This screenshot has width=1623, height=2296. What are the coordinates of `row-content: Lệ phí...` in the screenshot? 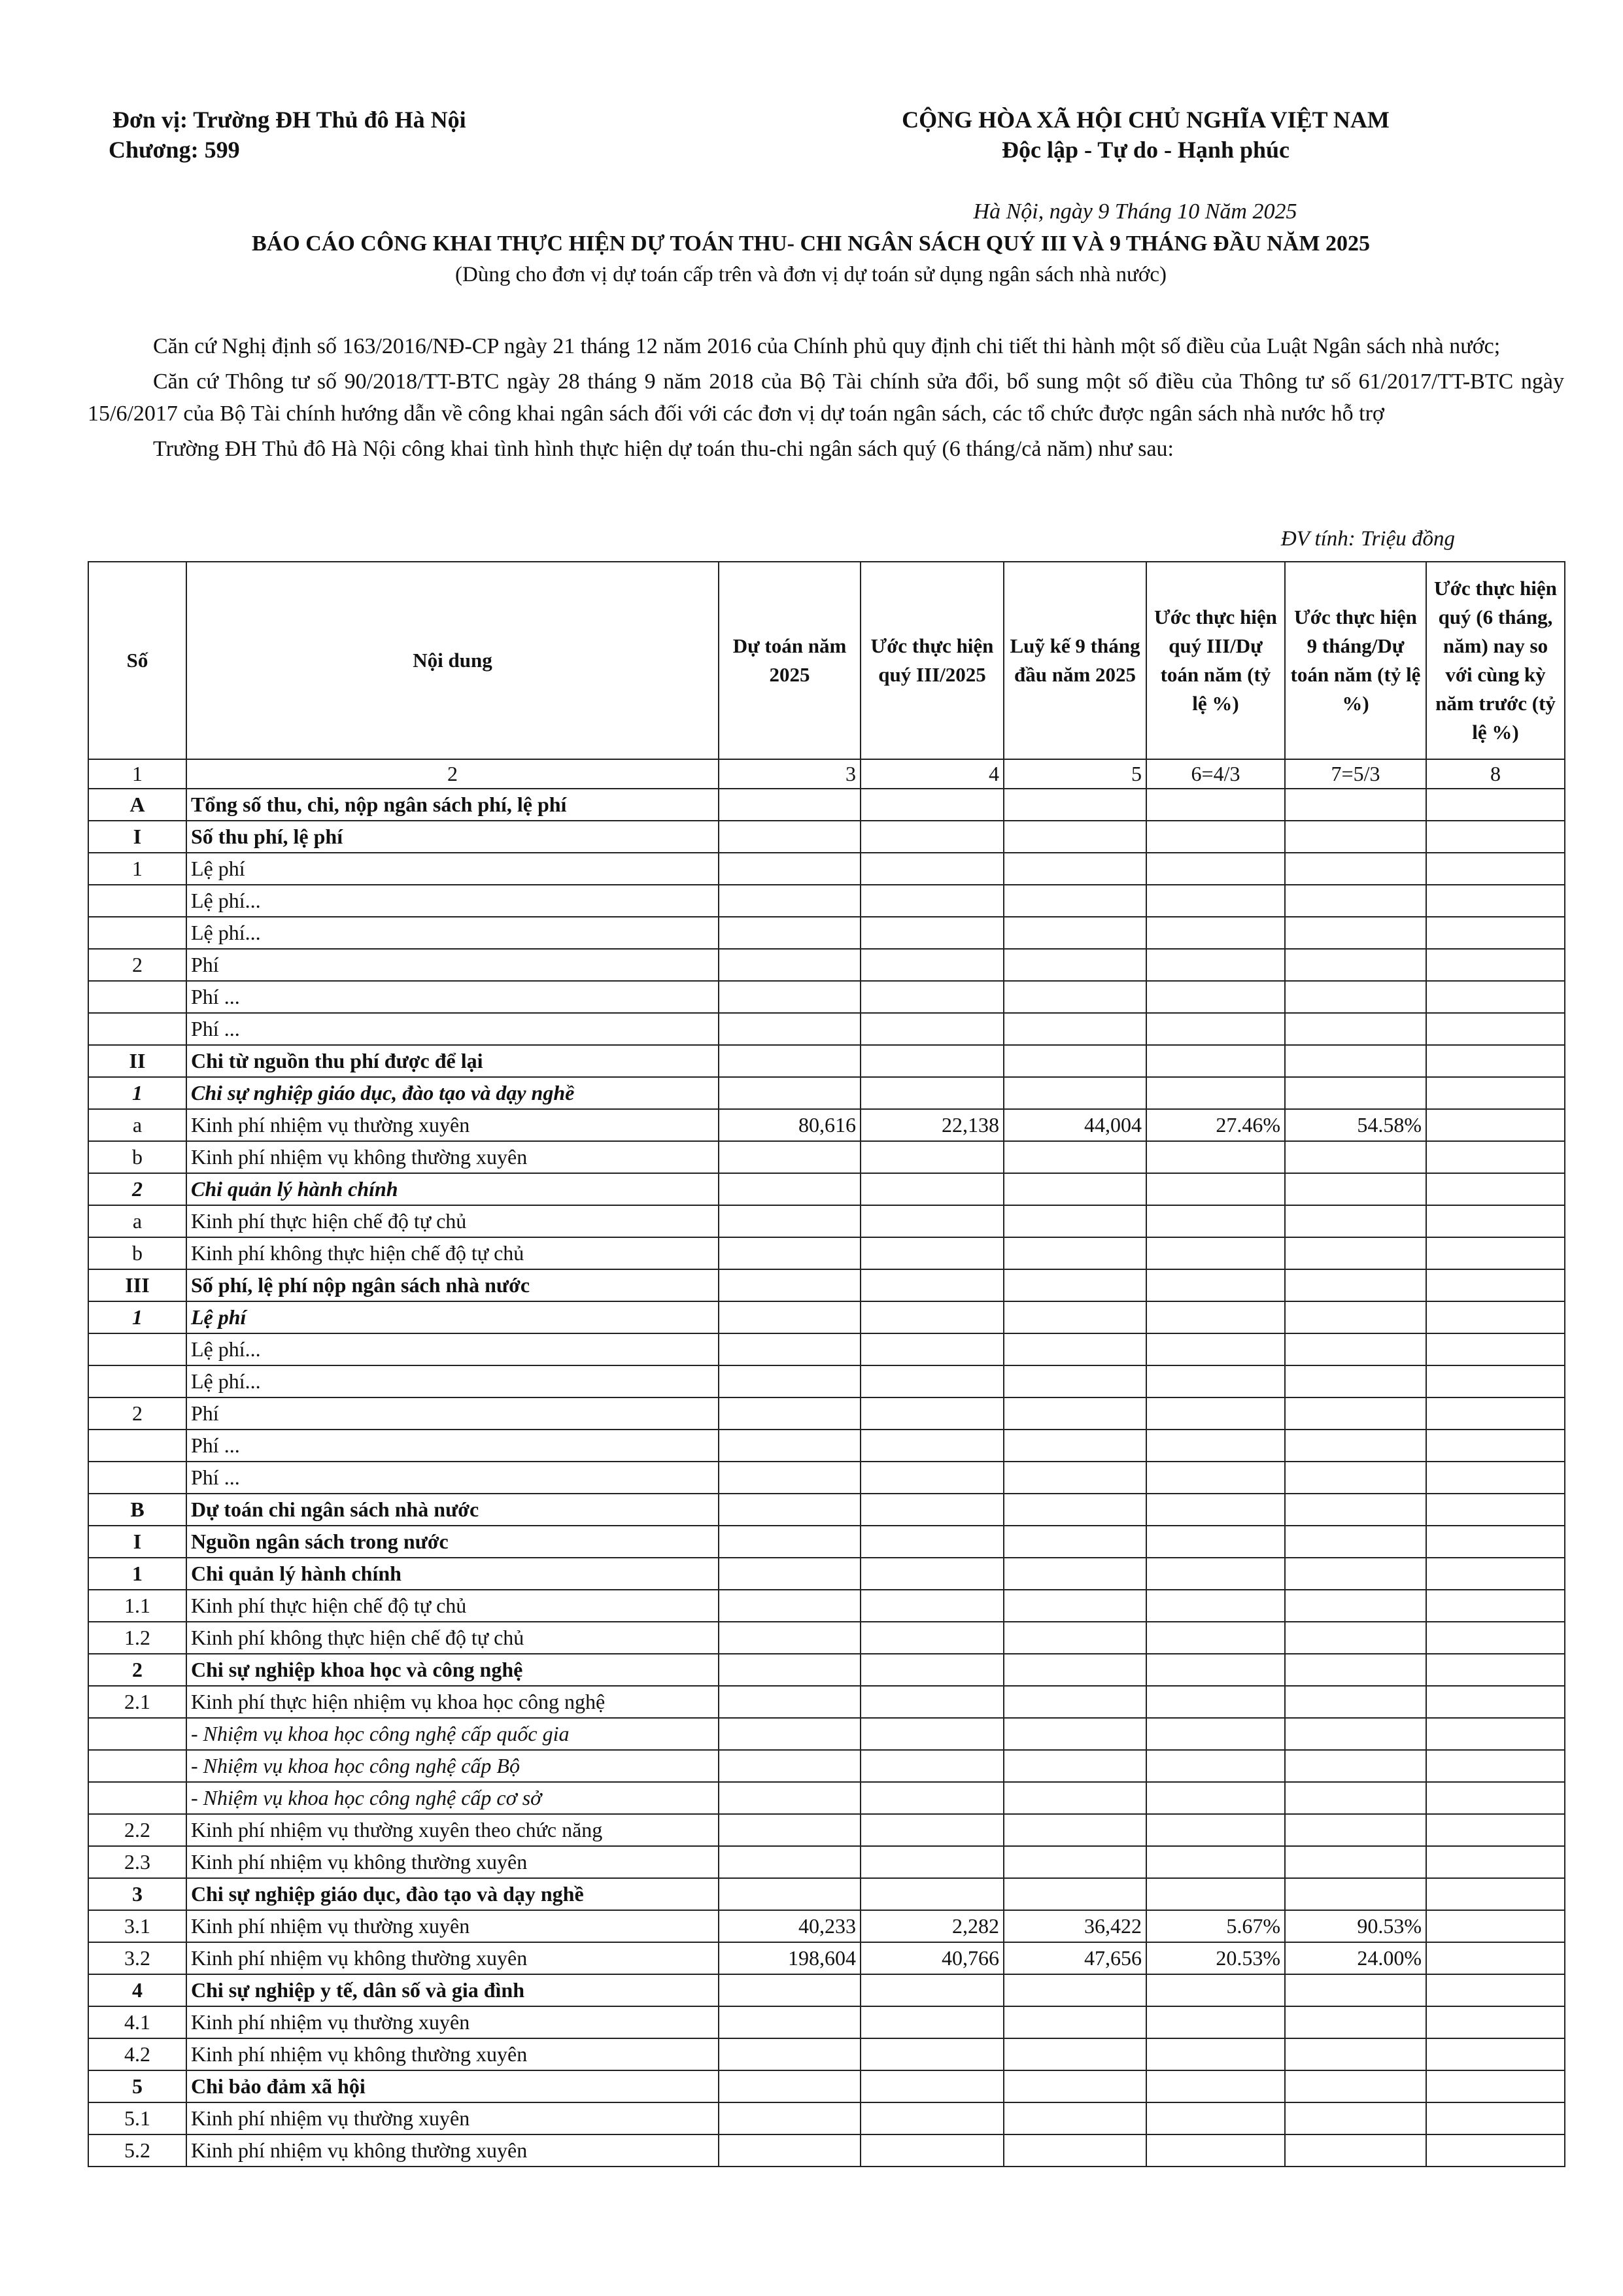 It's located at (452, 933).